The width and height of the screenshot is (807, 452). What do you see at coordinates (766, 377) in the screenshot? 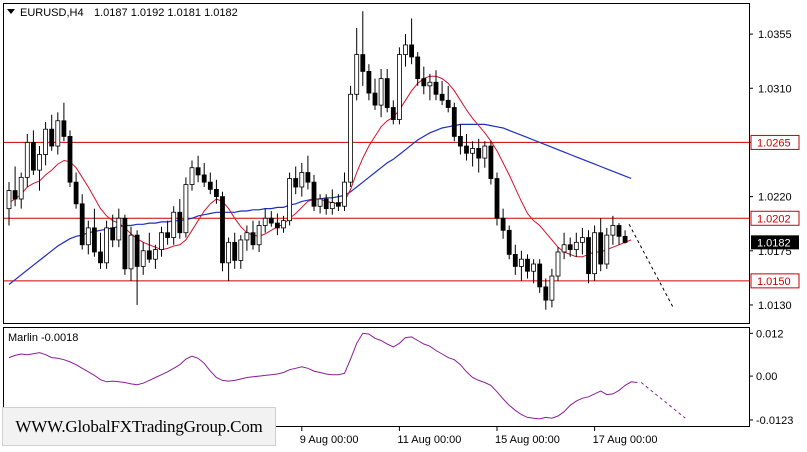
I see `osc-tick-label: 0.00` at bounding box center [766, 377].